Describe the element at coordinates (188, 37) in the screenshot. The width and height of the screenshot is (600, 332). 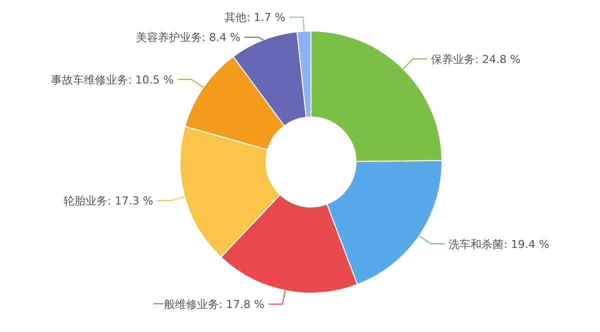
I see `slice-label: 美容养护业务: 8.4 %` at that location.